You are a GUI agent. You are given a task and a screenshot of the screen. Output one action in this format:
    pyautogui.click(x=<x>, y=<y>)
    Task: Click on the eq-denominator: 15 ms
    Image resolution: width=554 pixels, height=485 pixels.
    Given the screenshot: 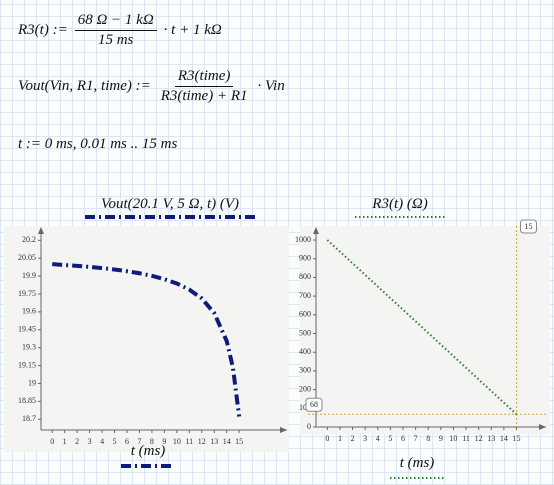 What is the action you would take?
    pyautogui.click(x=115, y=40)
    